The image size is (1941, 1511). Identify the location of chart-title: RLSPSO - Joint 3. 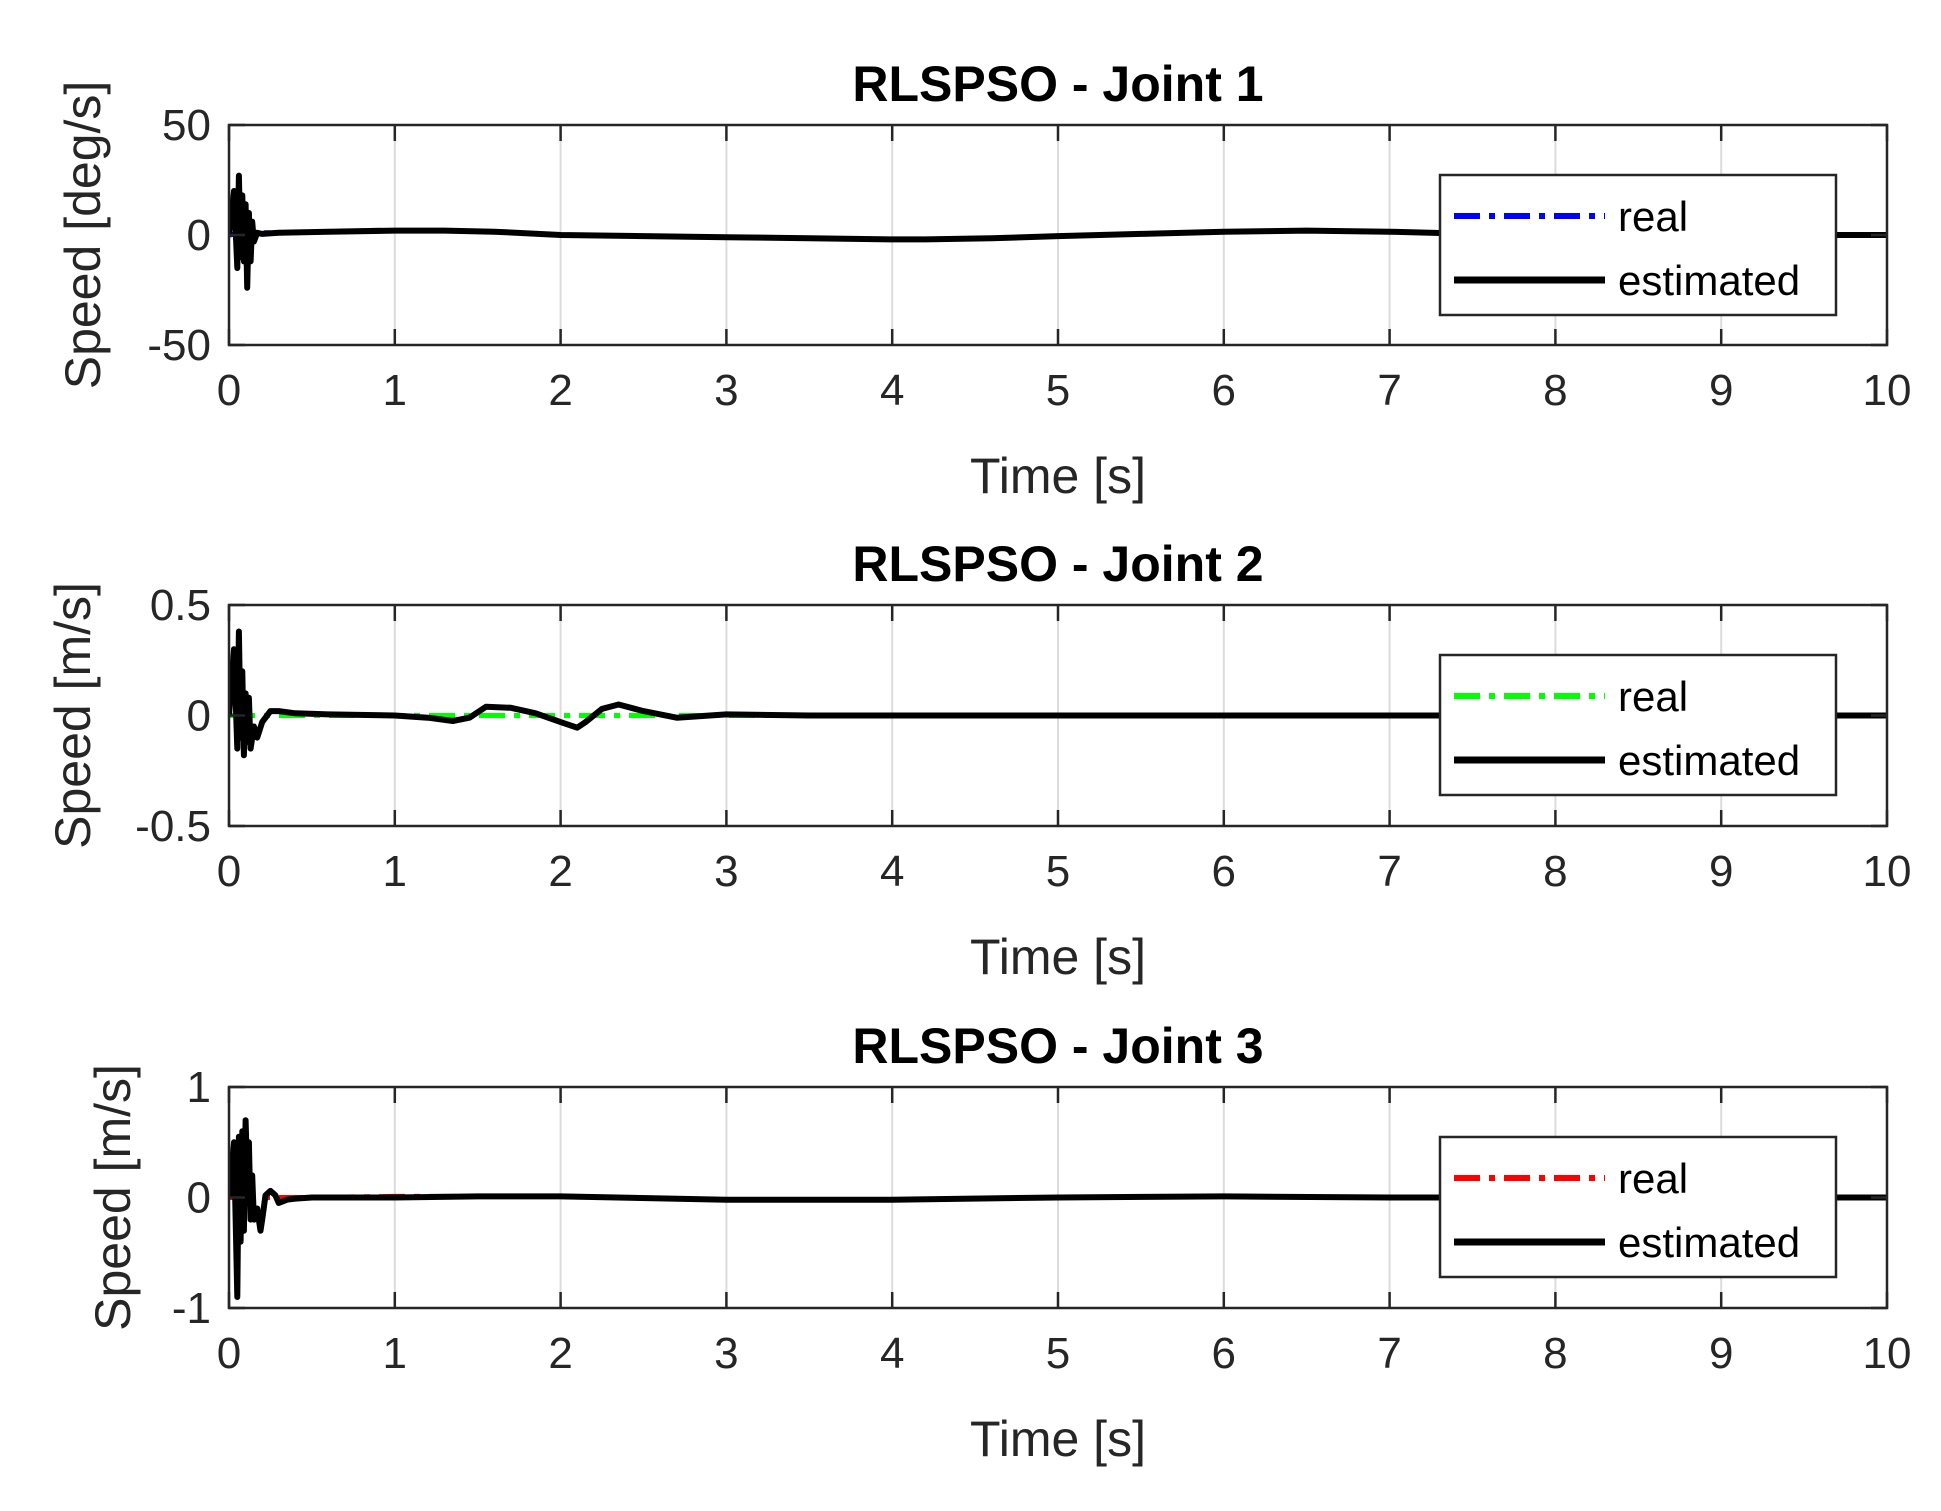
(1057, 1046).